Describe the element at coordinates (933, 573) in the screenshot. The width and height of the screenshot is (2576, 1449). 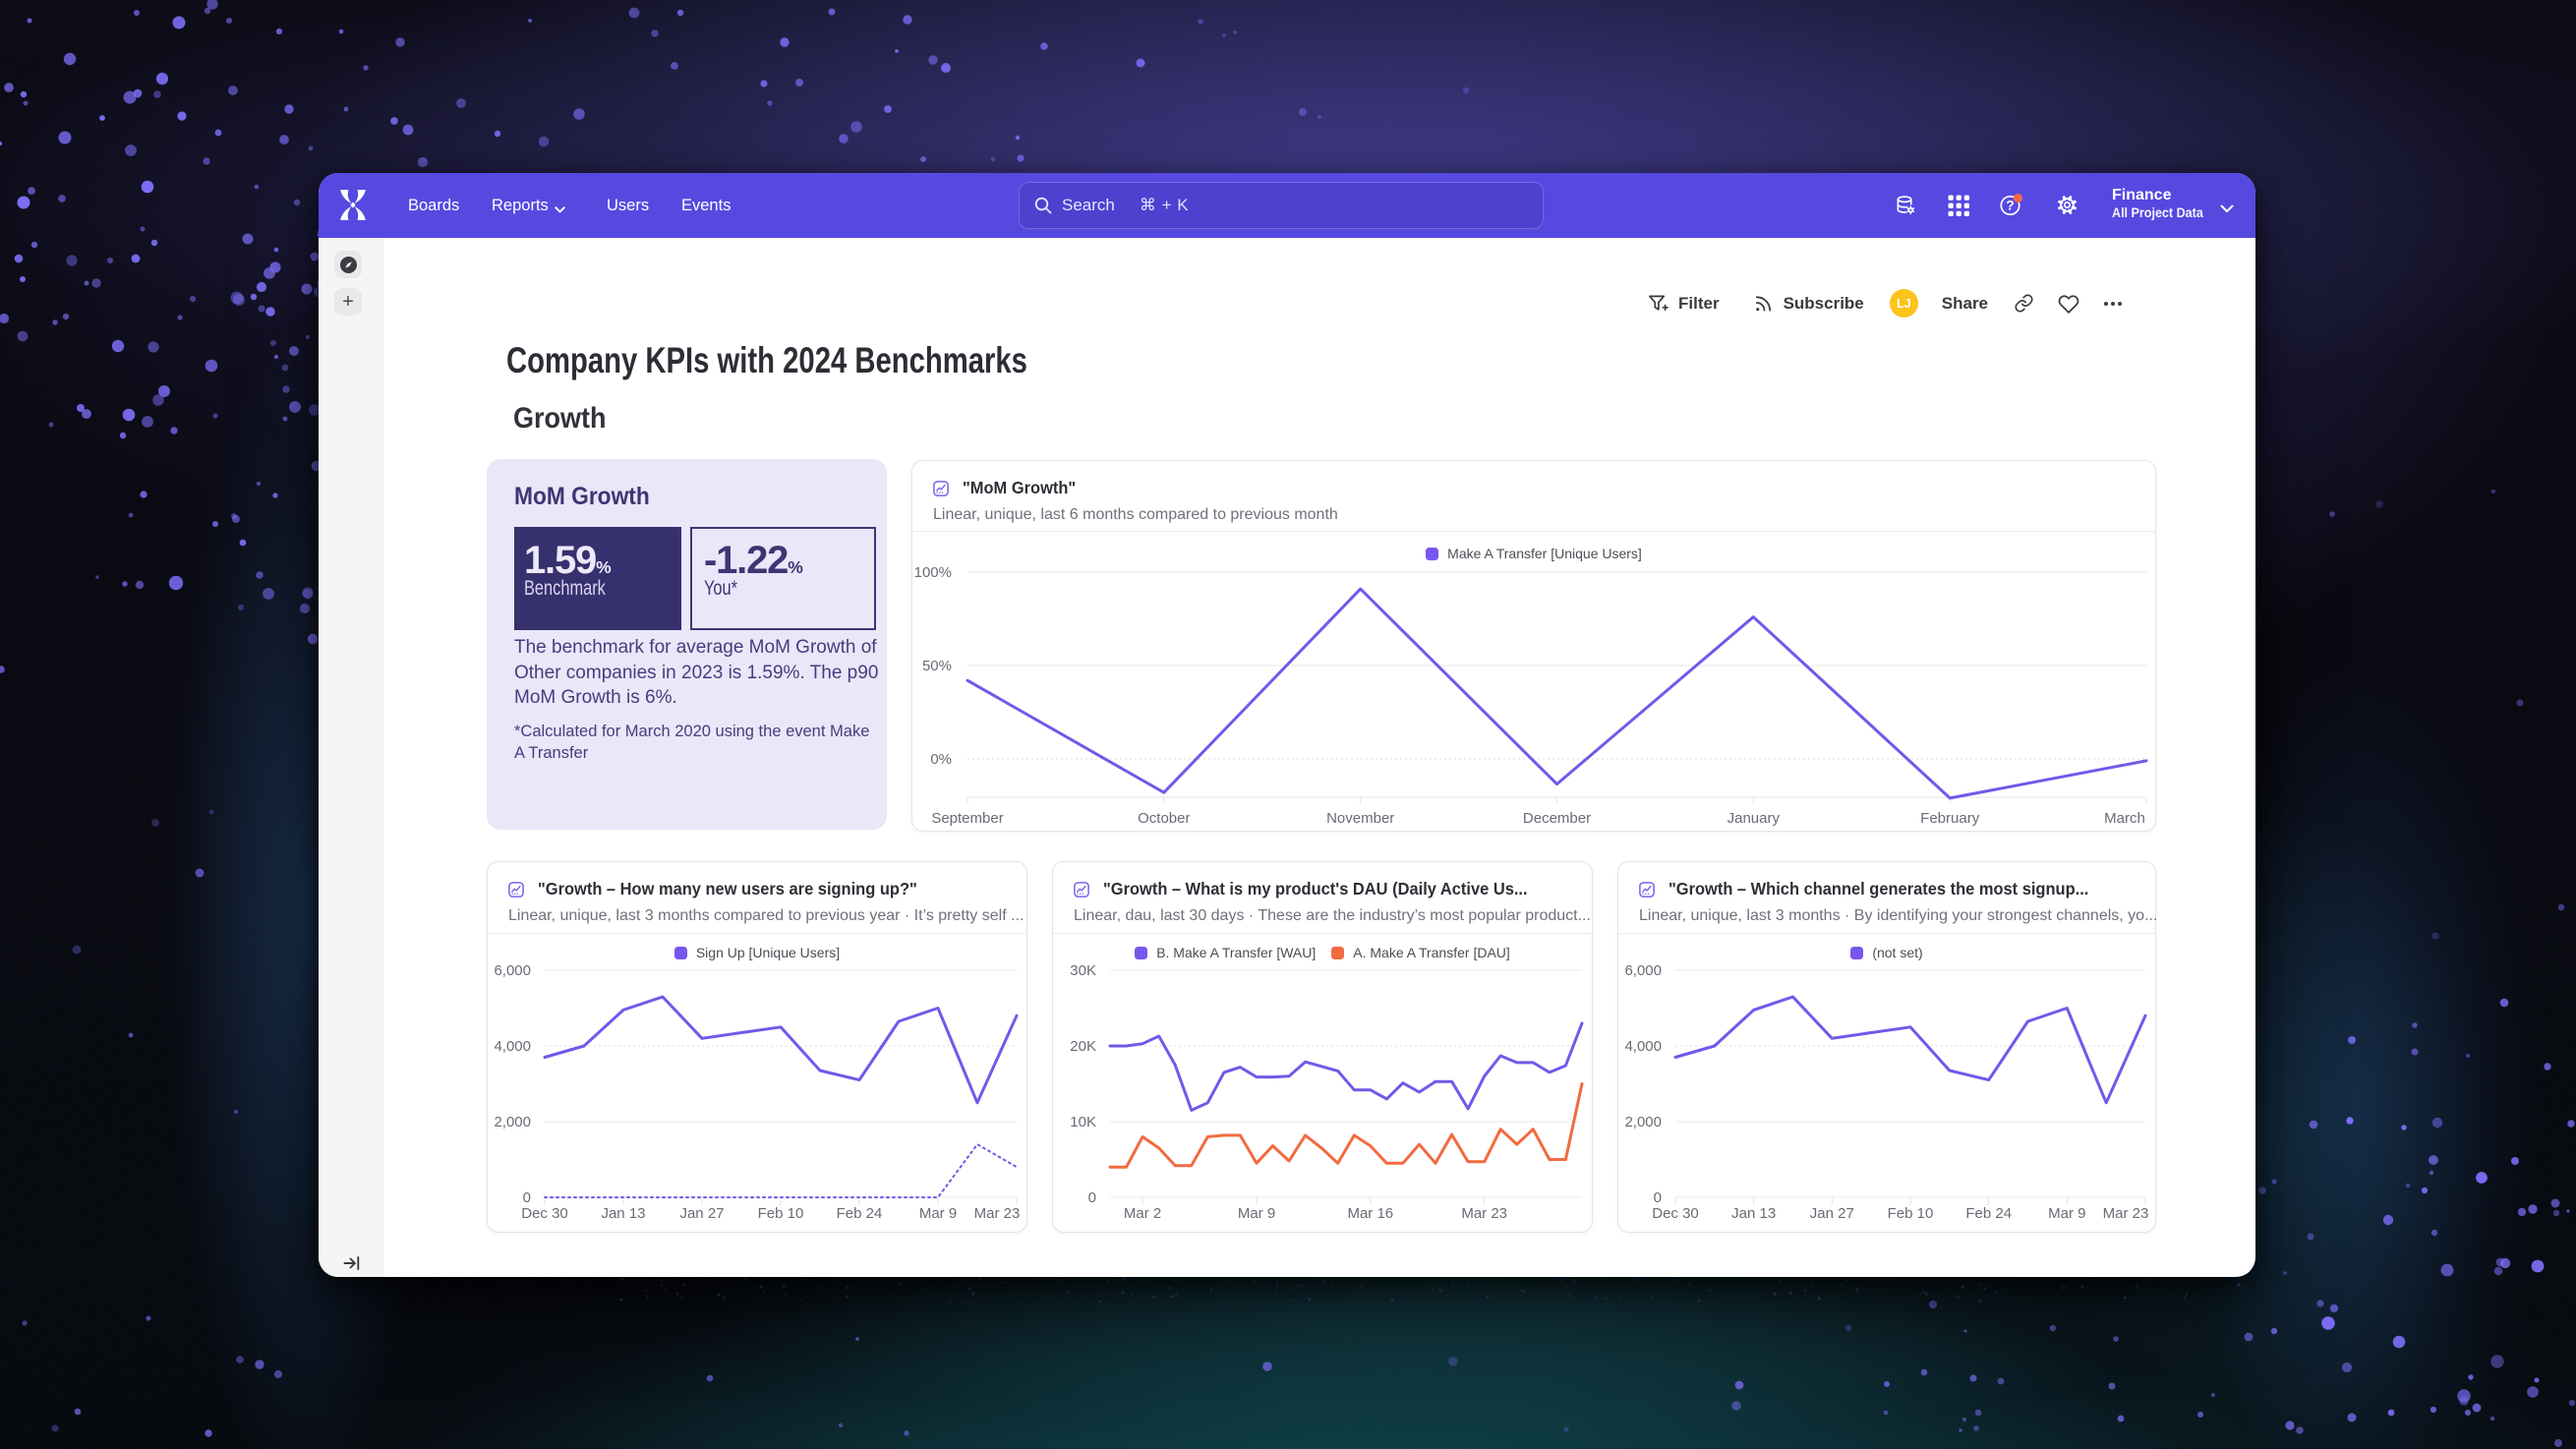
I see `svg-text: 100%` at that location.